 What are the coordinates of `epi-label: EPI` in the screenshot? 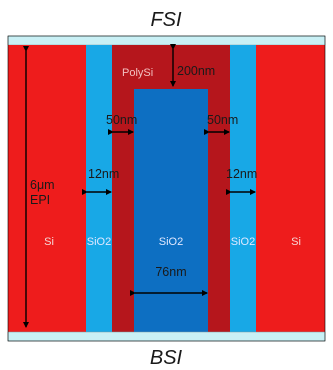 It's located at (40, 200).